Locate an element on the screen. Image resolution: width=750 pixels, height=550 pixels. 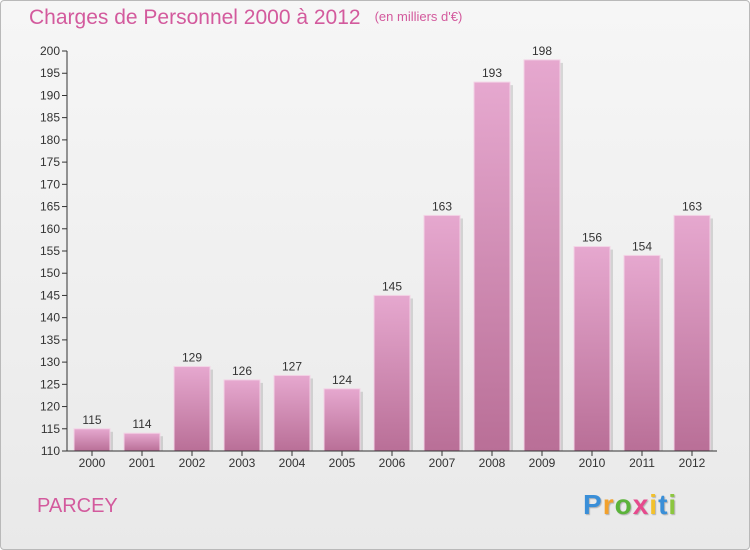
location-label: PARCEY is located at coordinates (77, 506).